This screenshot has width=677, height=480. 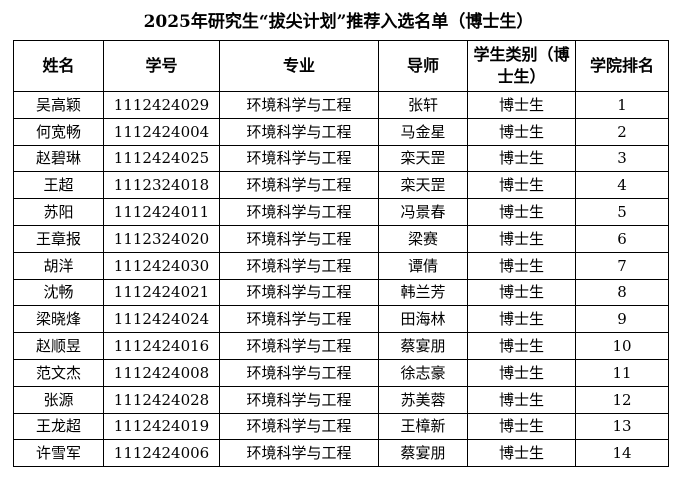 What do you see at coordinates (58, 372) in the screenshot?
I see `cell-name: 范文杰` at bounding box center [58, 372].